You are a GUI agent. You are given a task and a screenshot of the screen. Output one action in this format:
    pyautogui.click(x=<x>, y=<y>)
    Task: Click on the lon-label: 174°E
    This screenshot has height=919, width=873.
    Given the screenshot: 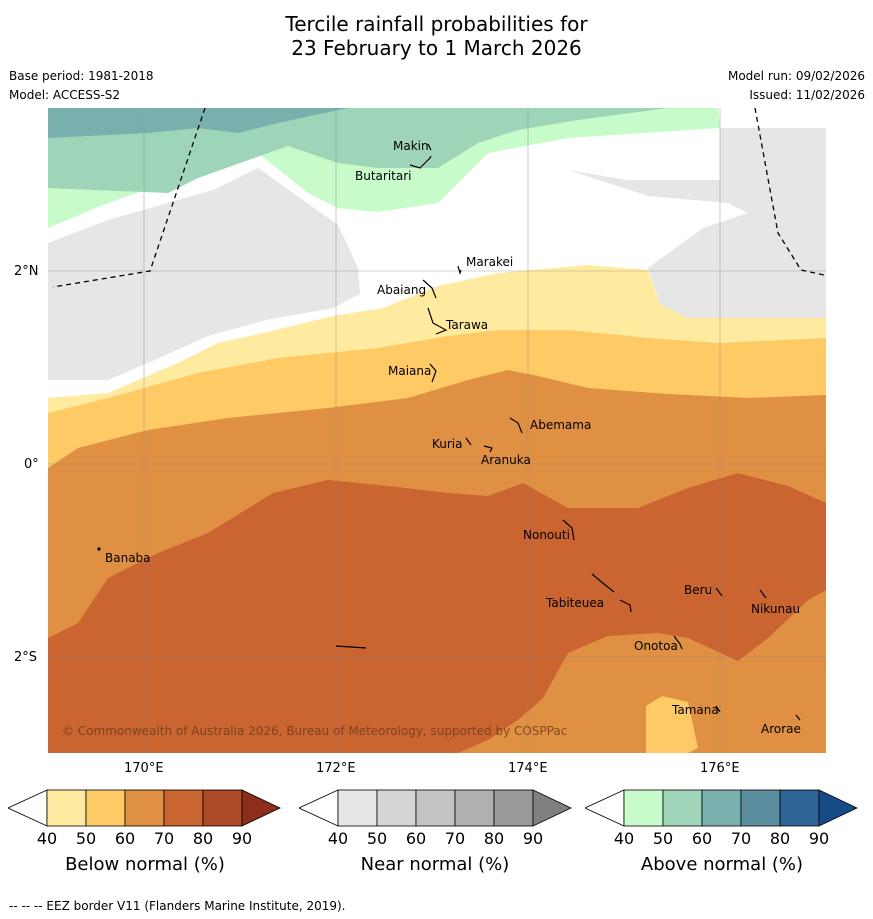 What is the action you would take?
    pyautogui.click(x=528, y=768)
    